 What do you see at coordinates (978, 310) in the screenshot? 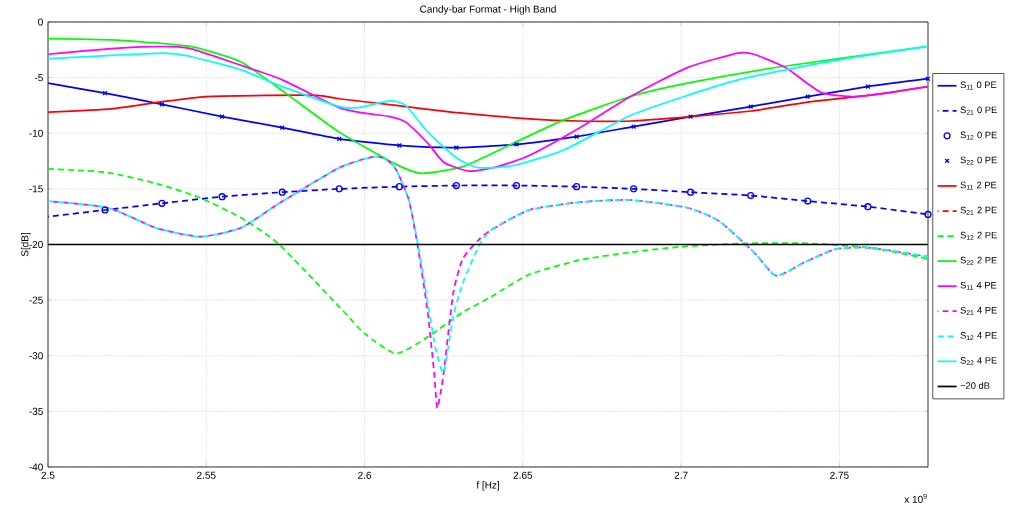
I see `legend-label: S$_{21}$ 4 PE` at bounding box center [978, 310].